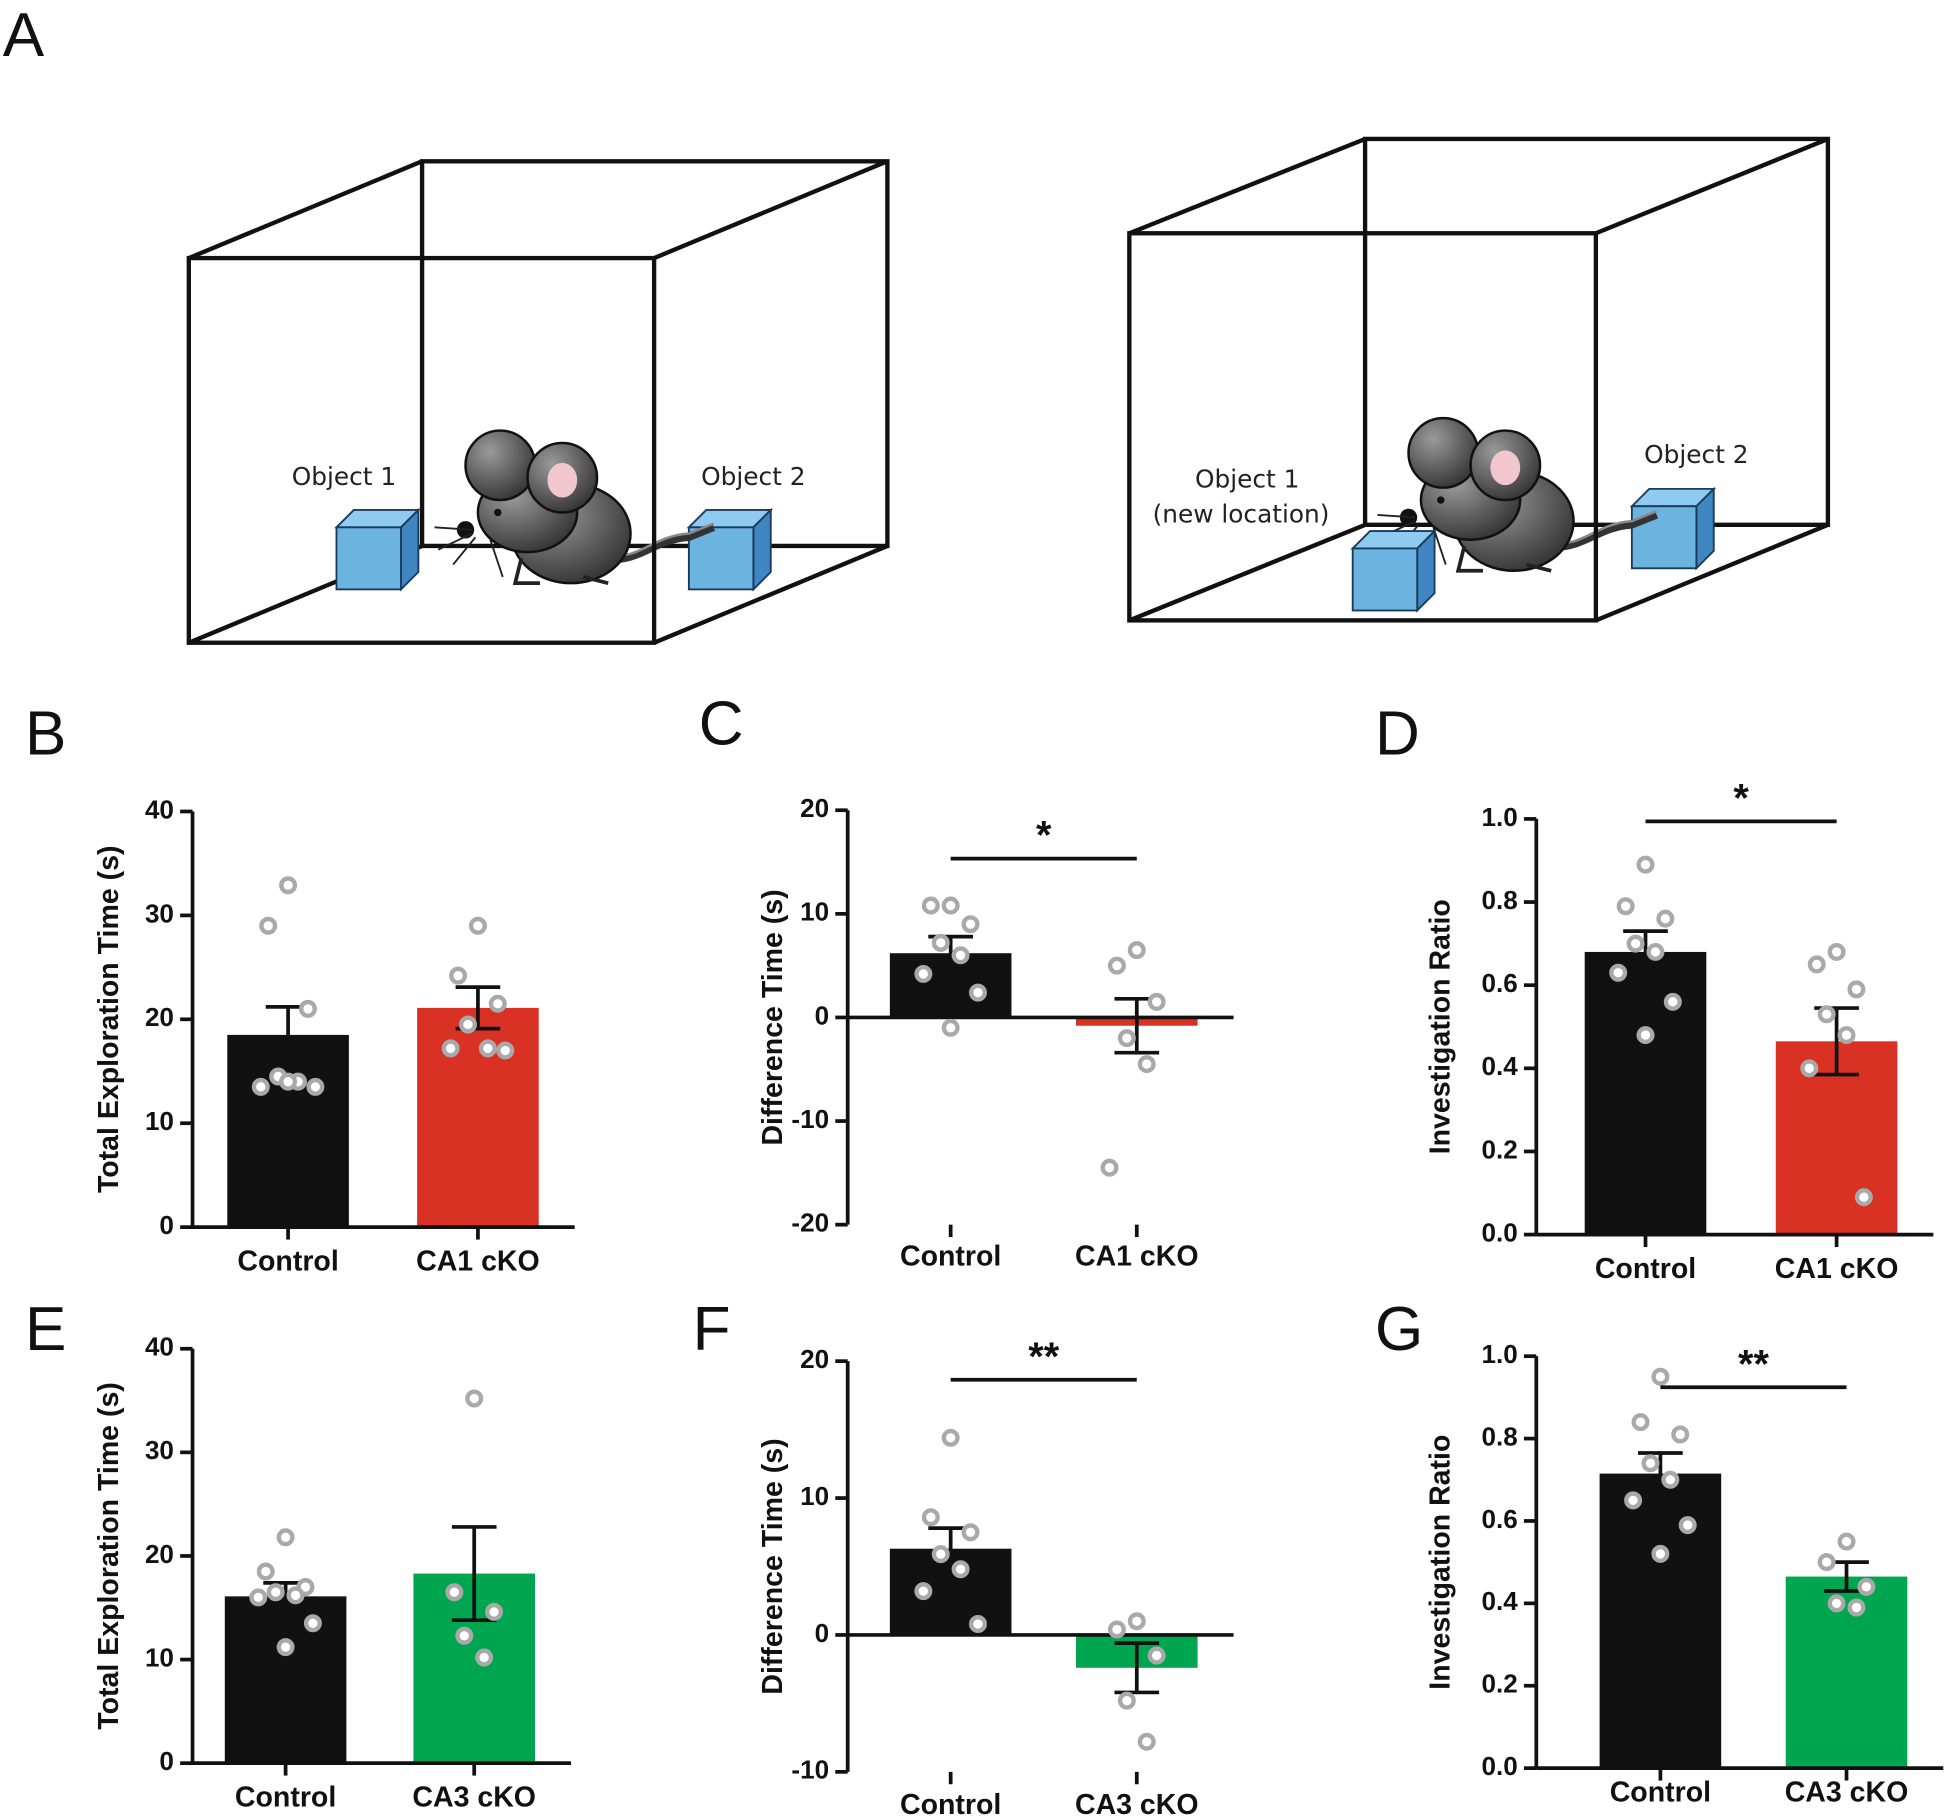 The width and height of the screenshot is (1946, 1819). I want to click on panel-label: F, so click(712, 1329).